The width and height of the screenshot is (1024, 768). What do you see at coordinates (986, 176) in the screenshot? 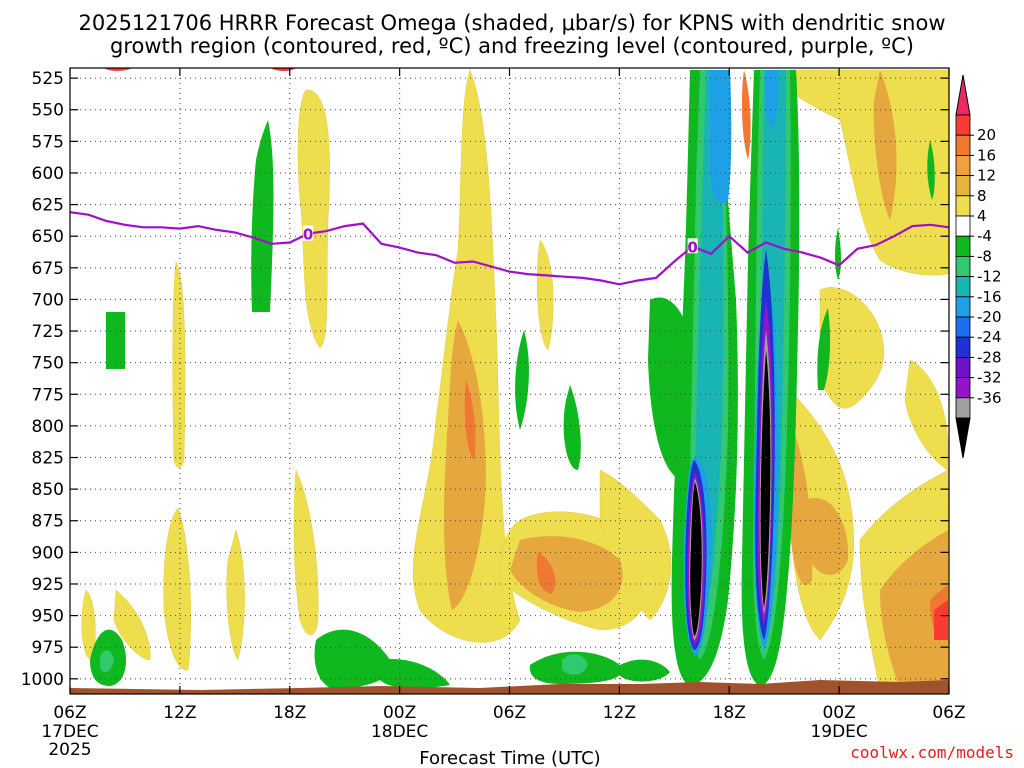
I see `colorbar-label: 12` at bounding box center [986, 176].